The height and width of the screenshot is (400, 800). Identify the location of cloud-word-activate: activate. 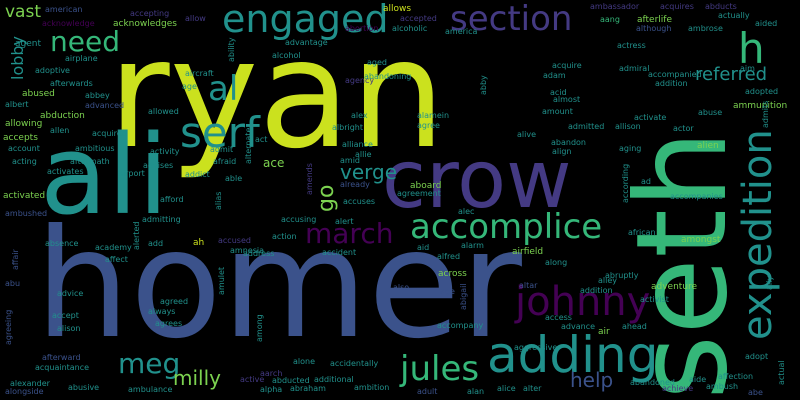
(650, 117).